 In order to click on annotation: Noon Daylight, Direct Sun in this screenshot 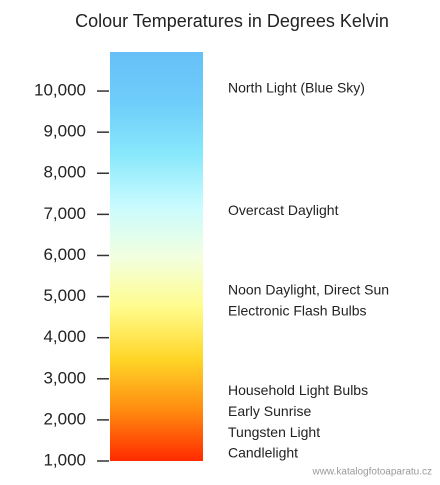, I will do `click(308, 290)`.